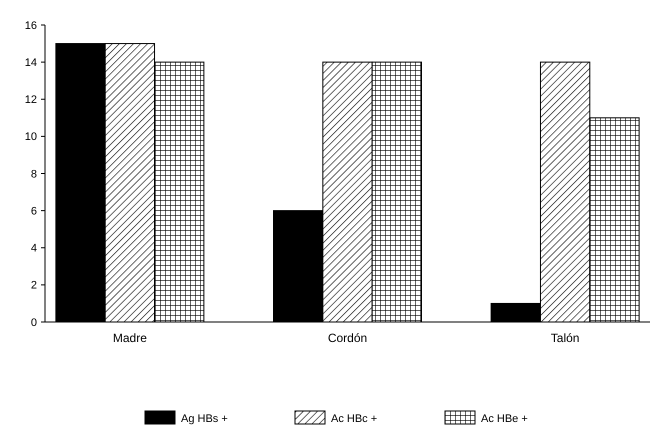  What do you see at coordinates (33, 322) in the screenshot?
I see `y-tick-label: 0` at bounding box center [33, 322].